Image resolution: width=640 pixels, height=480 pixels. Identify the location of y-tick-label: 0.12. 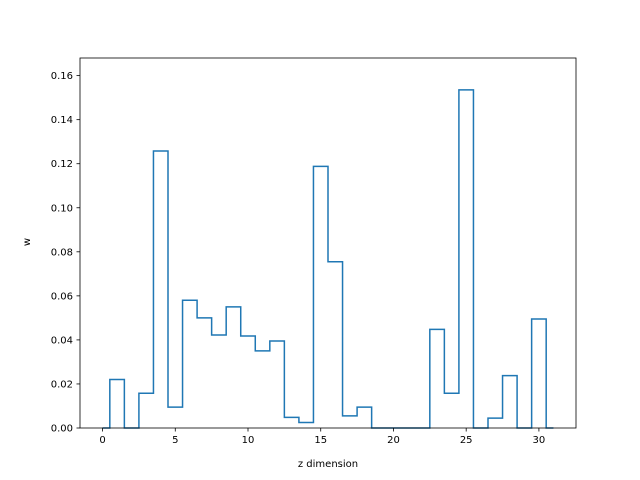
(62, 164).